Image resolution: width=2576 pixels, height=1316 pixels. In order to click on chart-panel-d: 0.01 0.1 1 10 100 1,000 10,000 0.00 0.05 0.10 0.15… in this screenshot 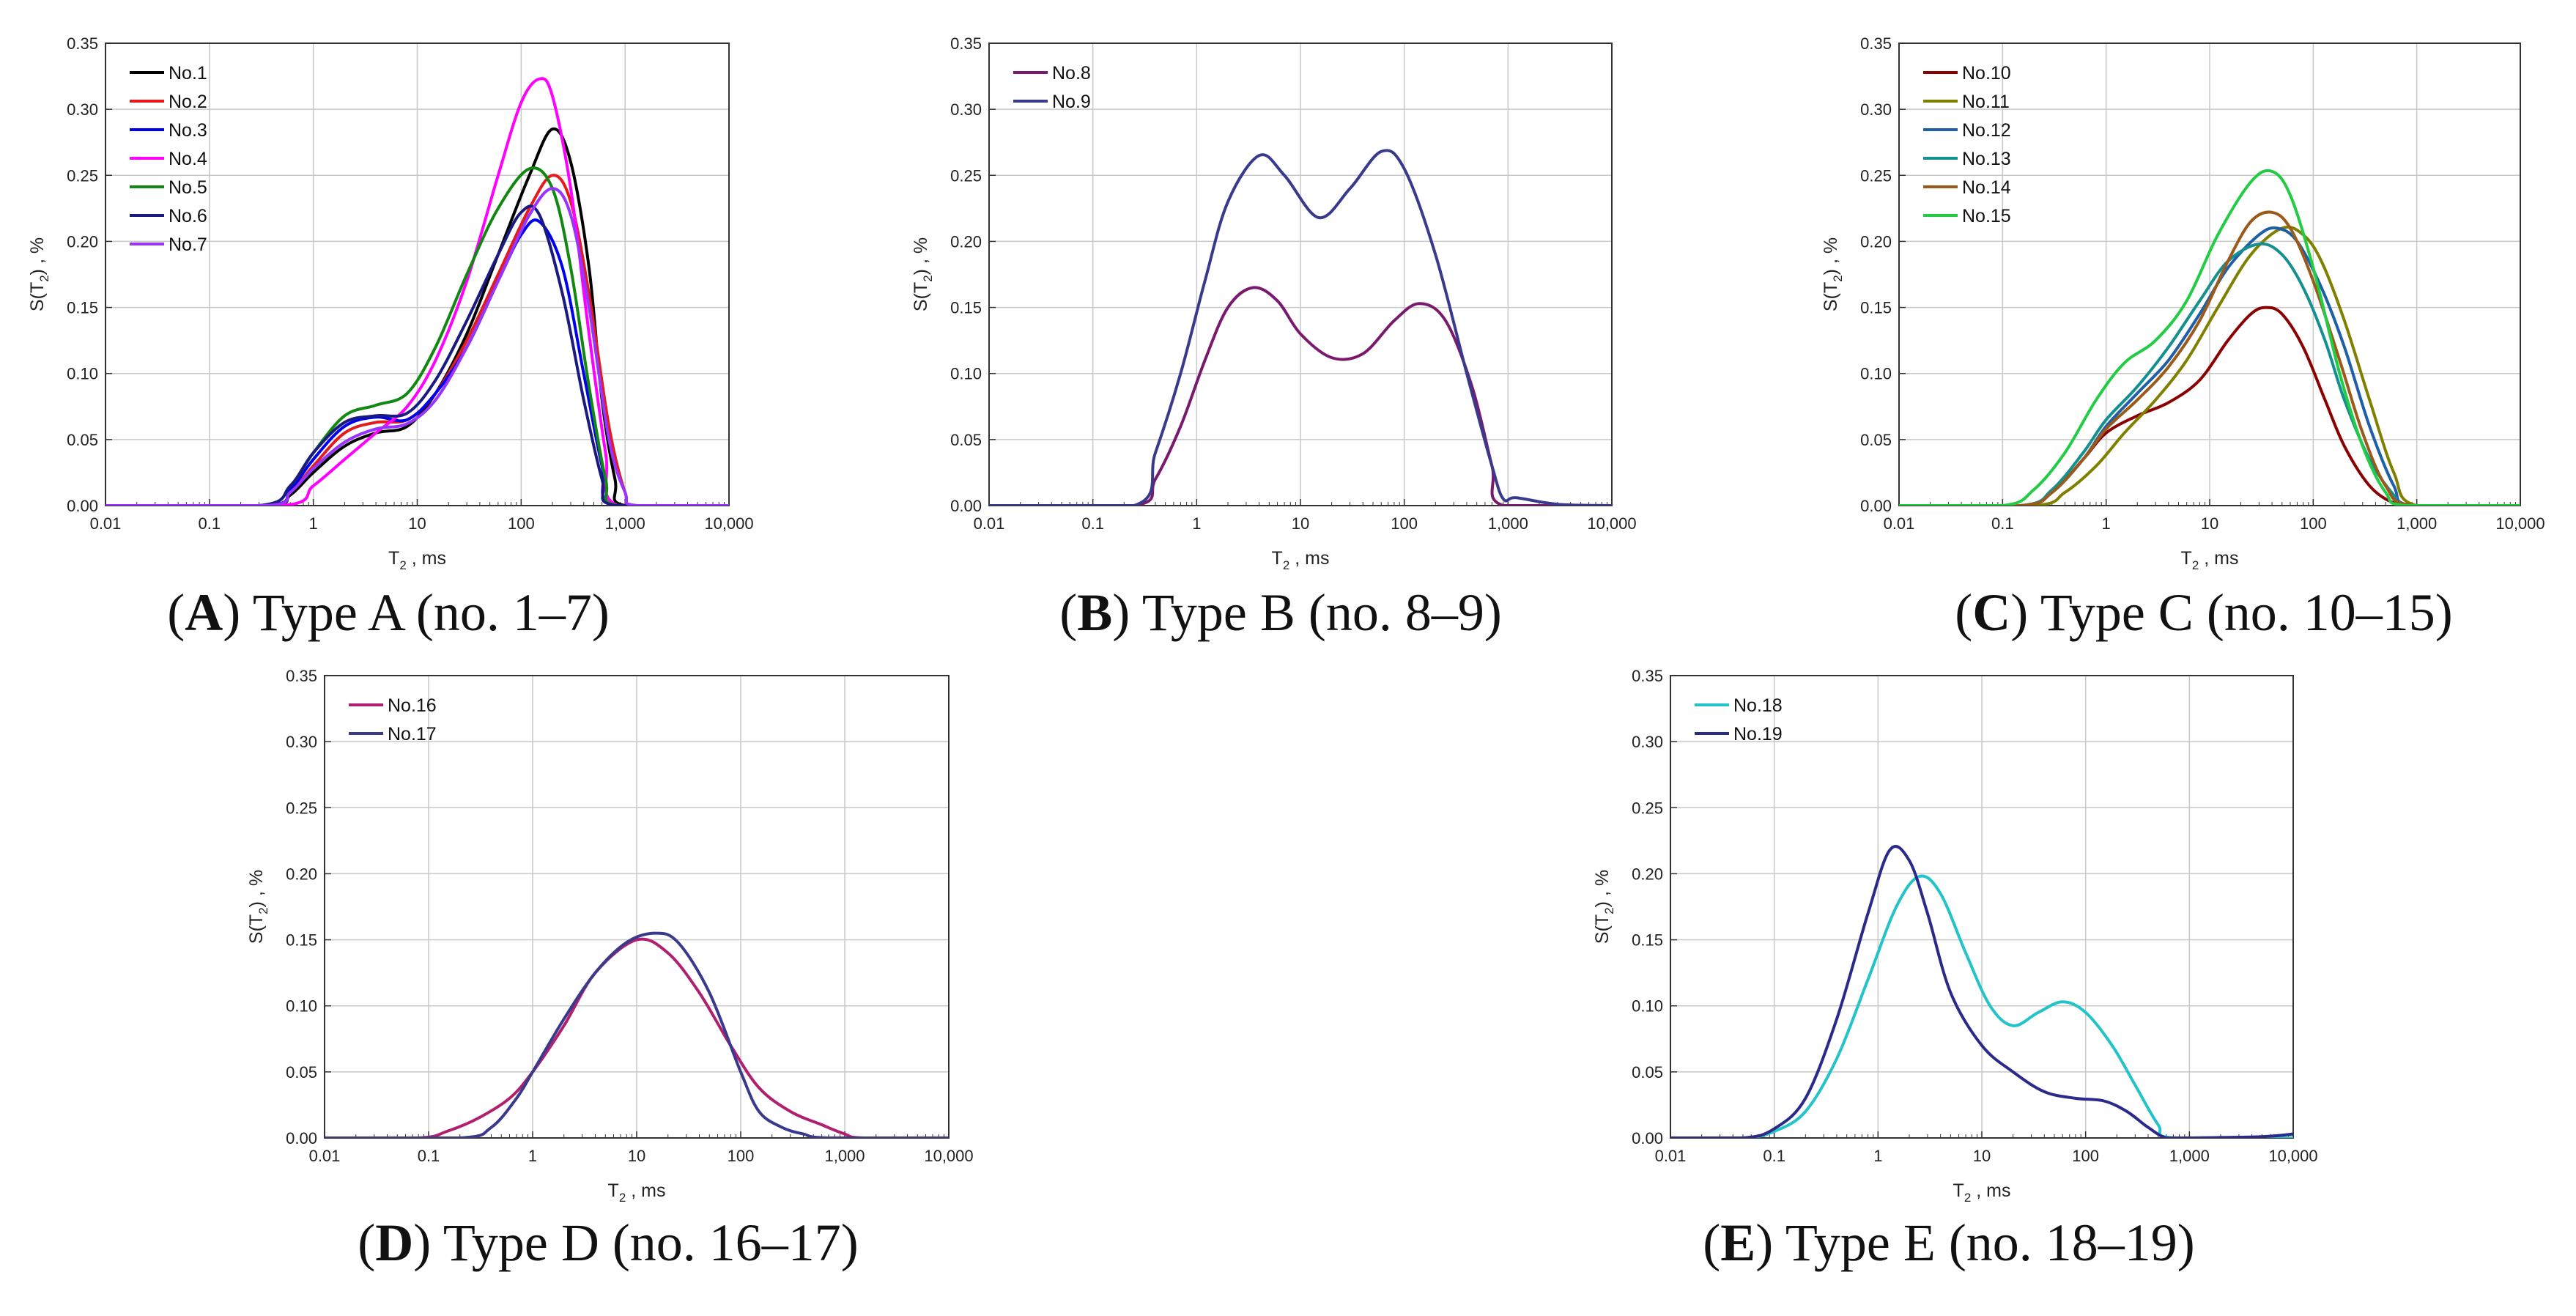, I will do `click(610, 969)`.